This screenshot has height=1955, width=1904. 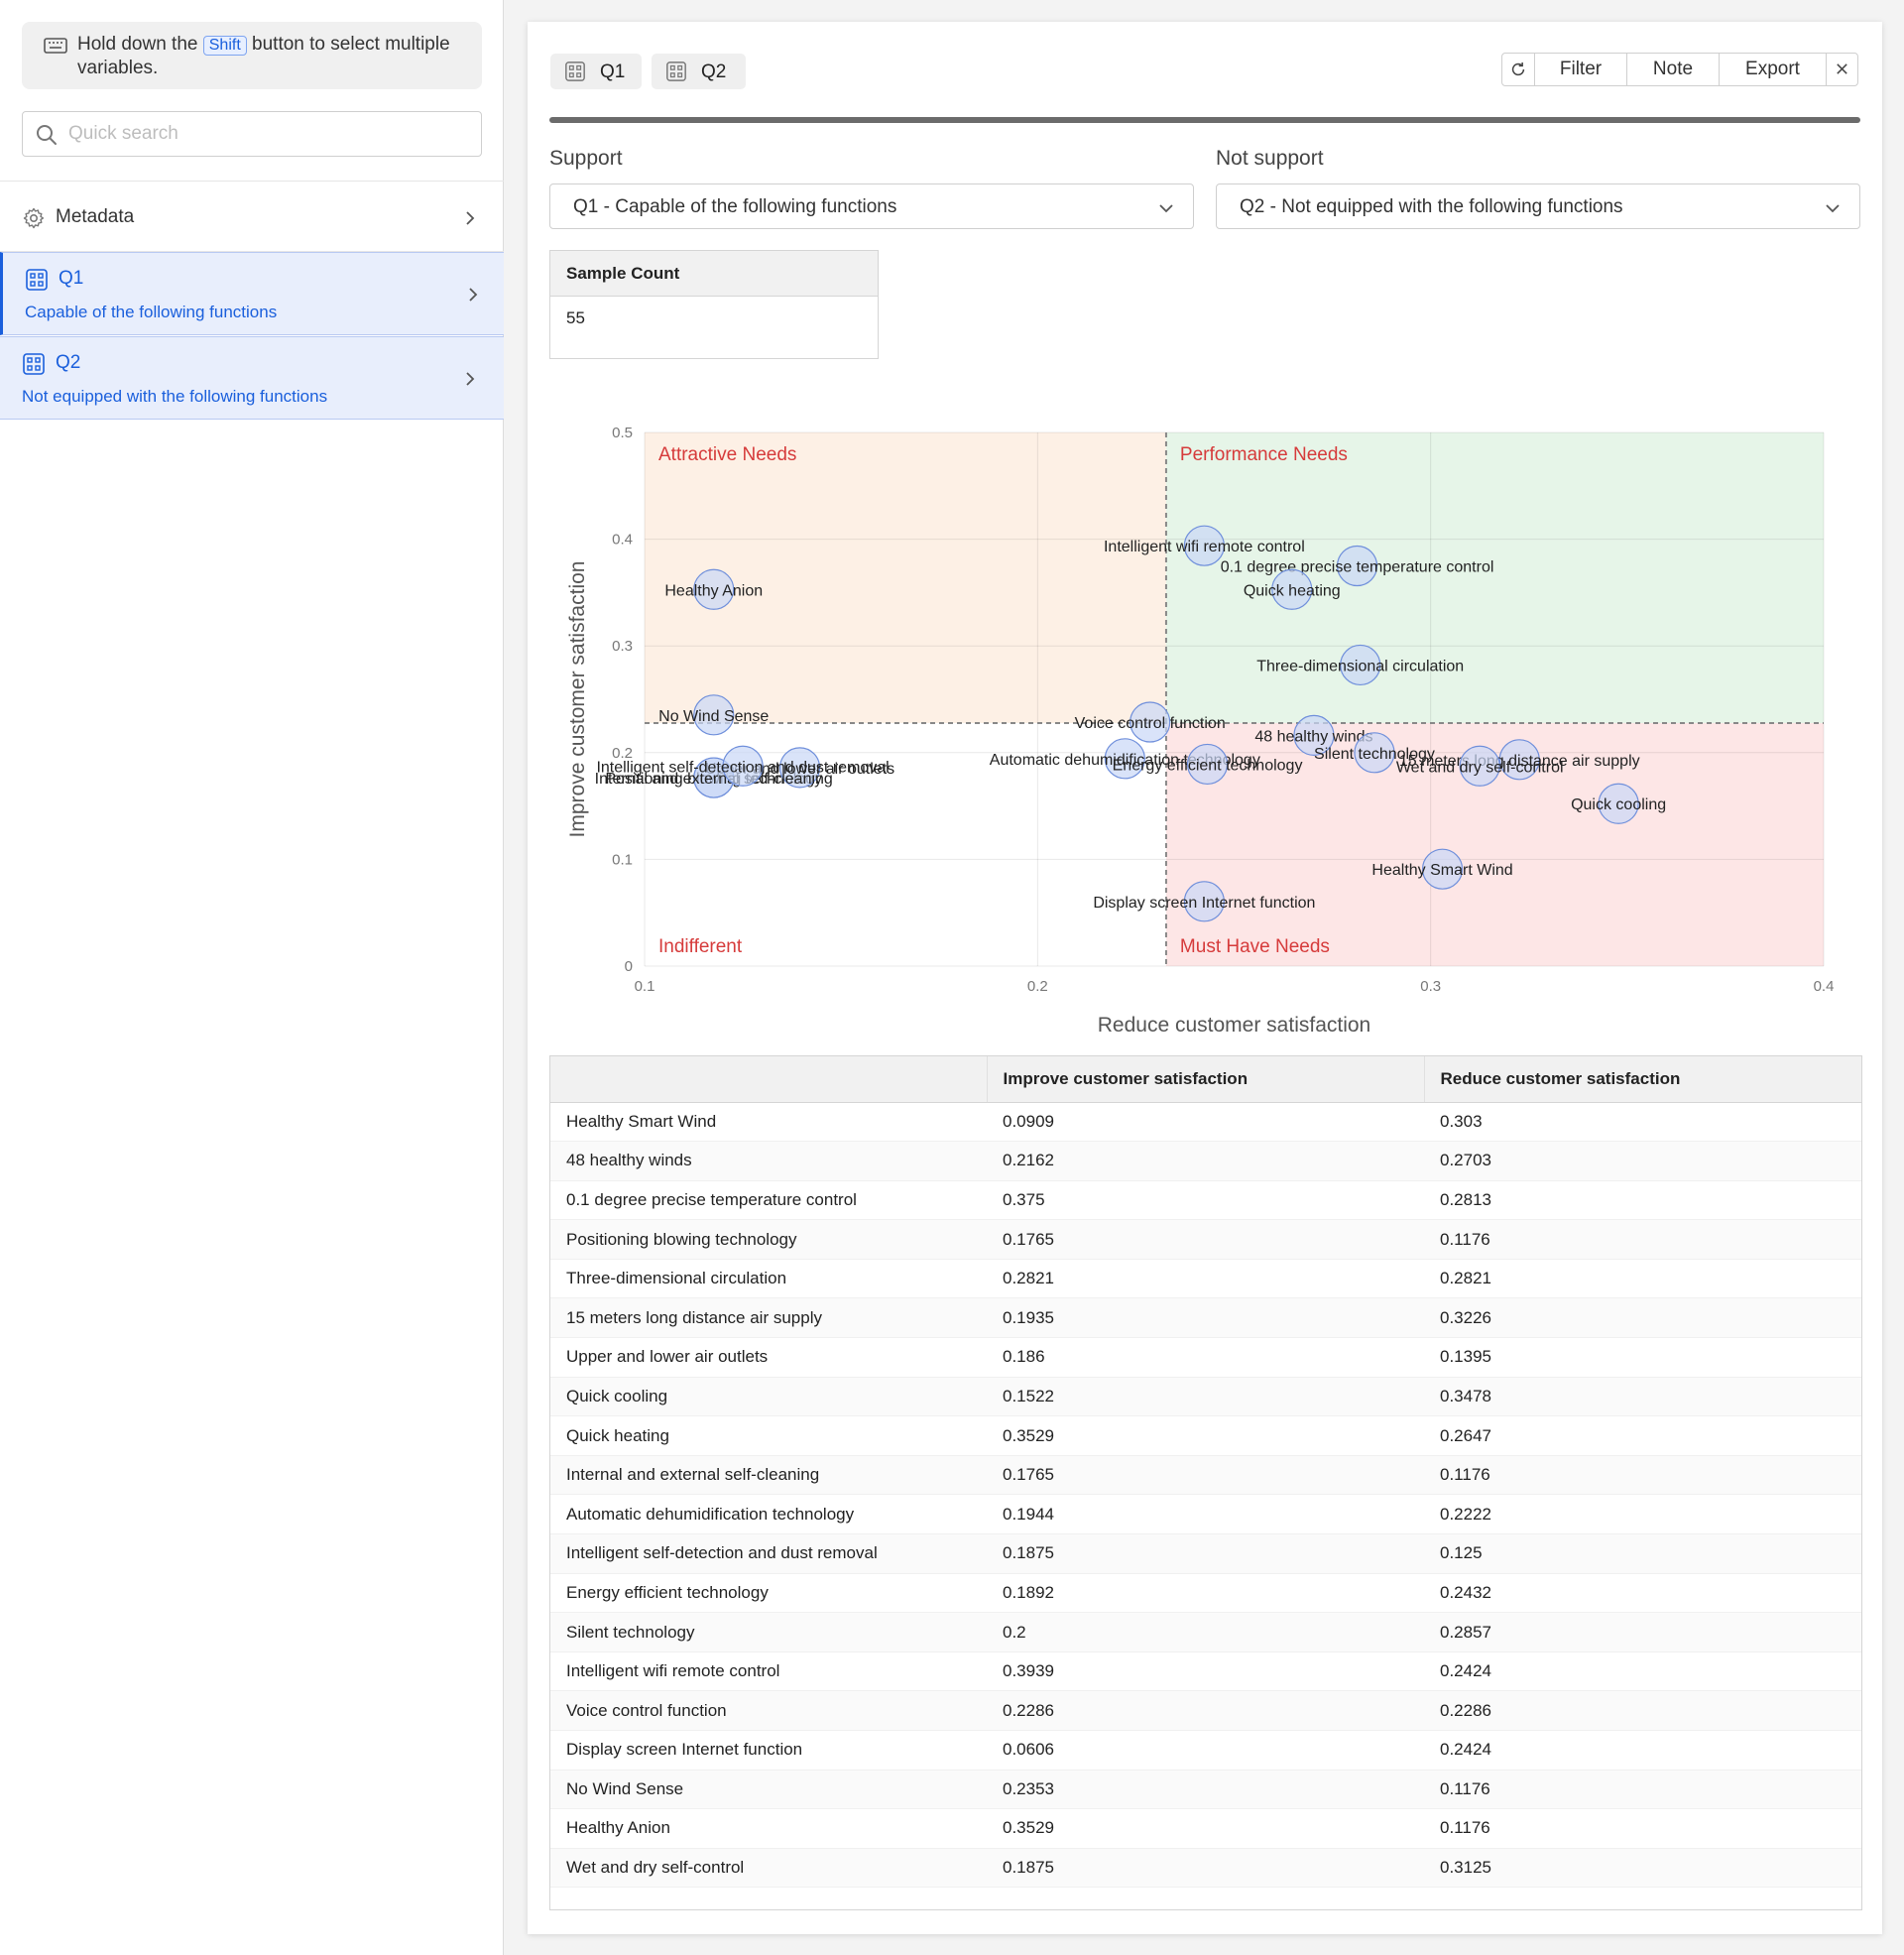 What do you see at coordinates (768, 1710) in the screenshot?
I see `table-cell: Voice control function` at bounding box center [768, 1710].